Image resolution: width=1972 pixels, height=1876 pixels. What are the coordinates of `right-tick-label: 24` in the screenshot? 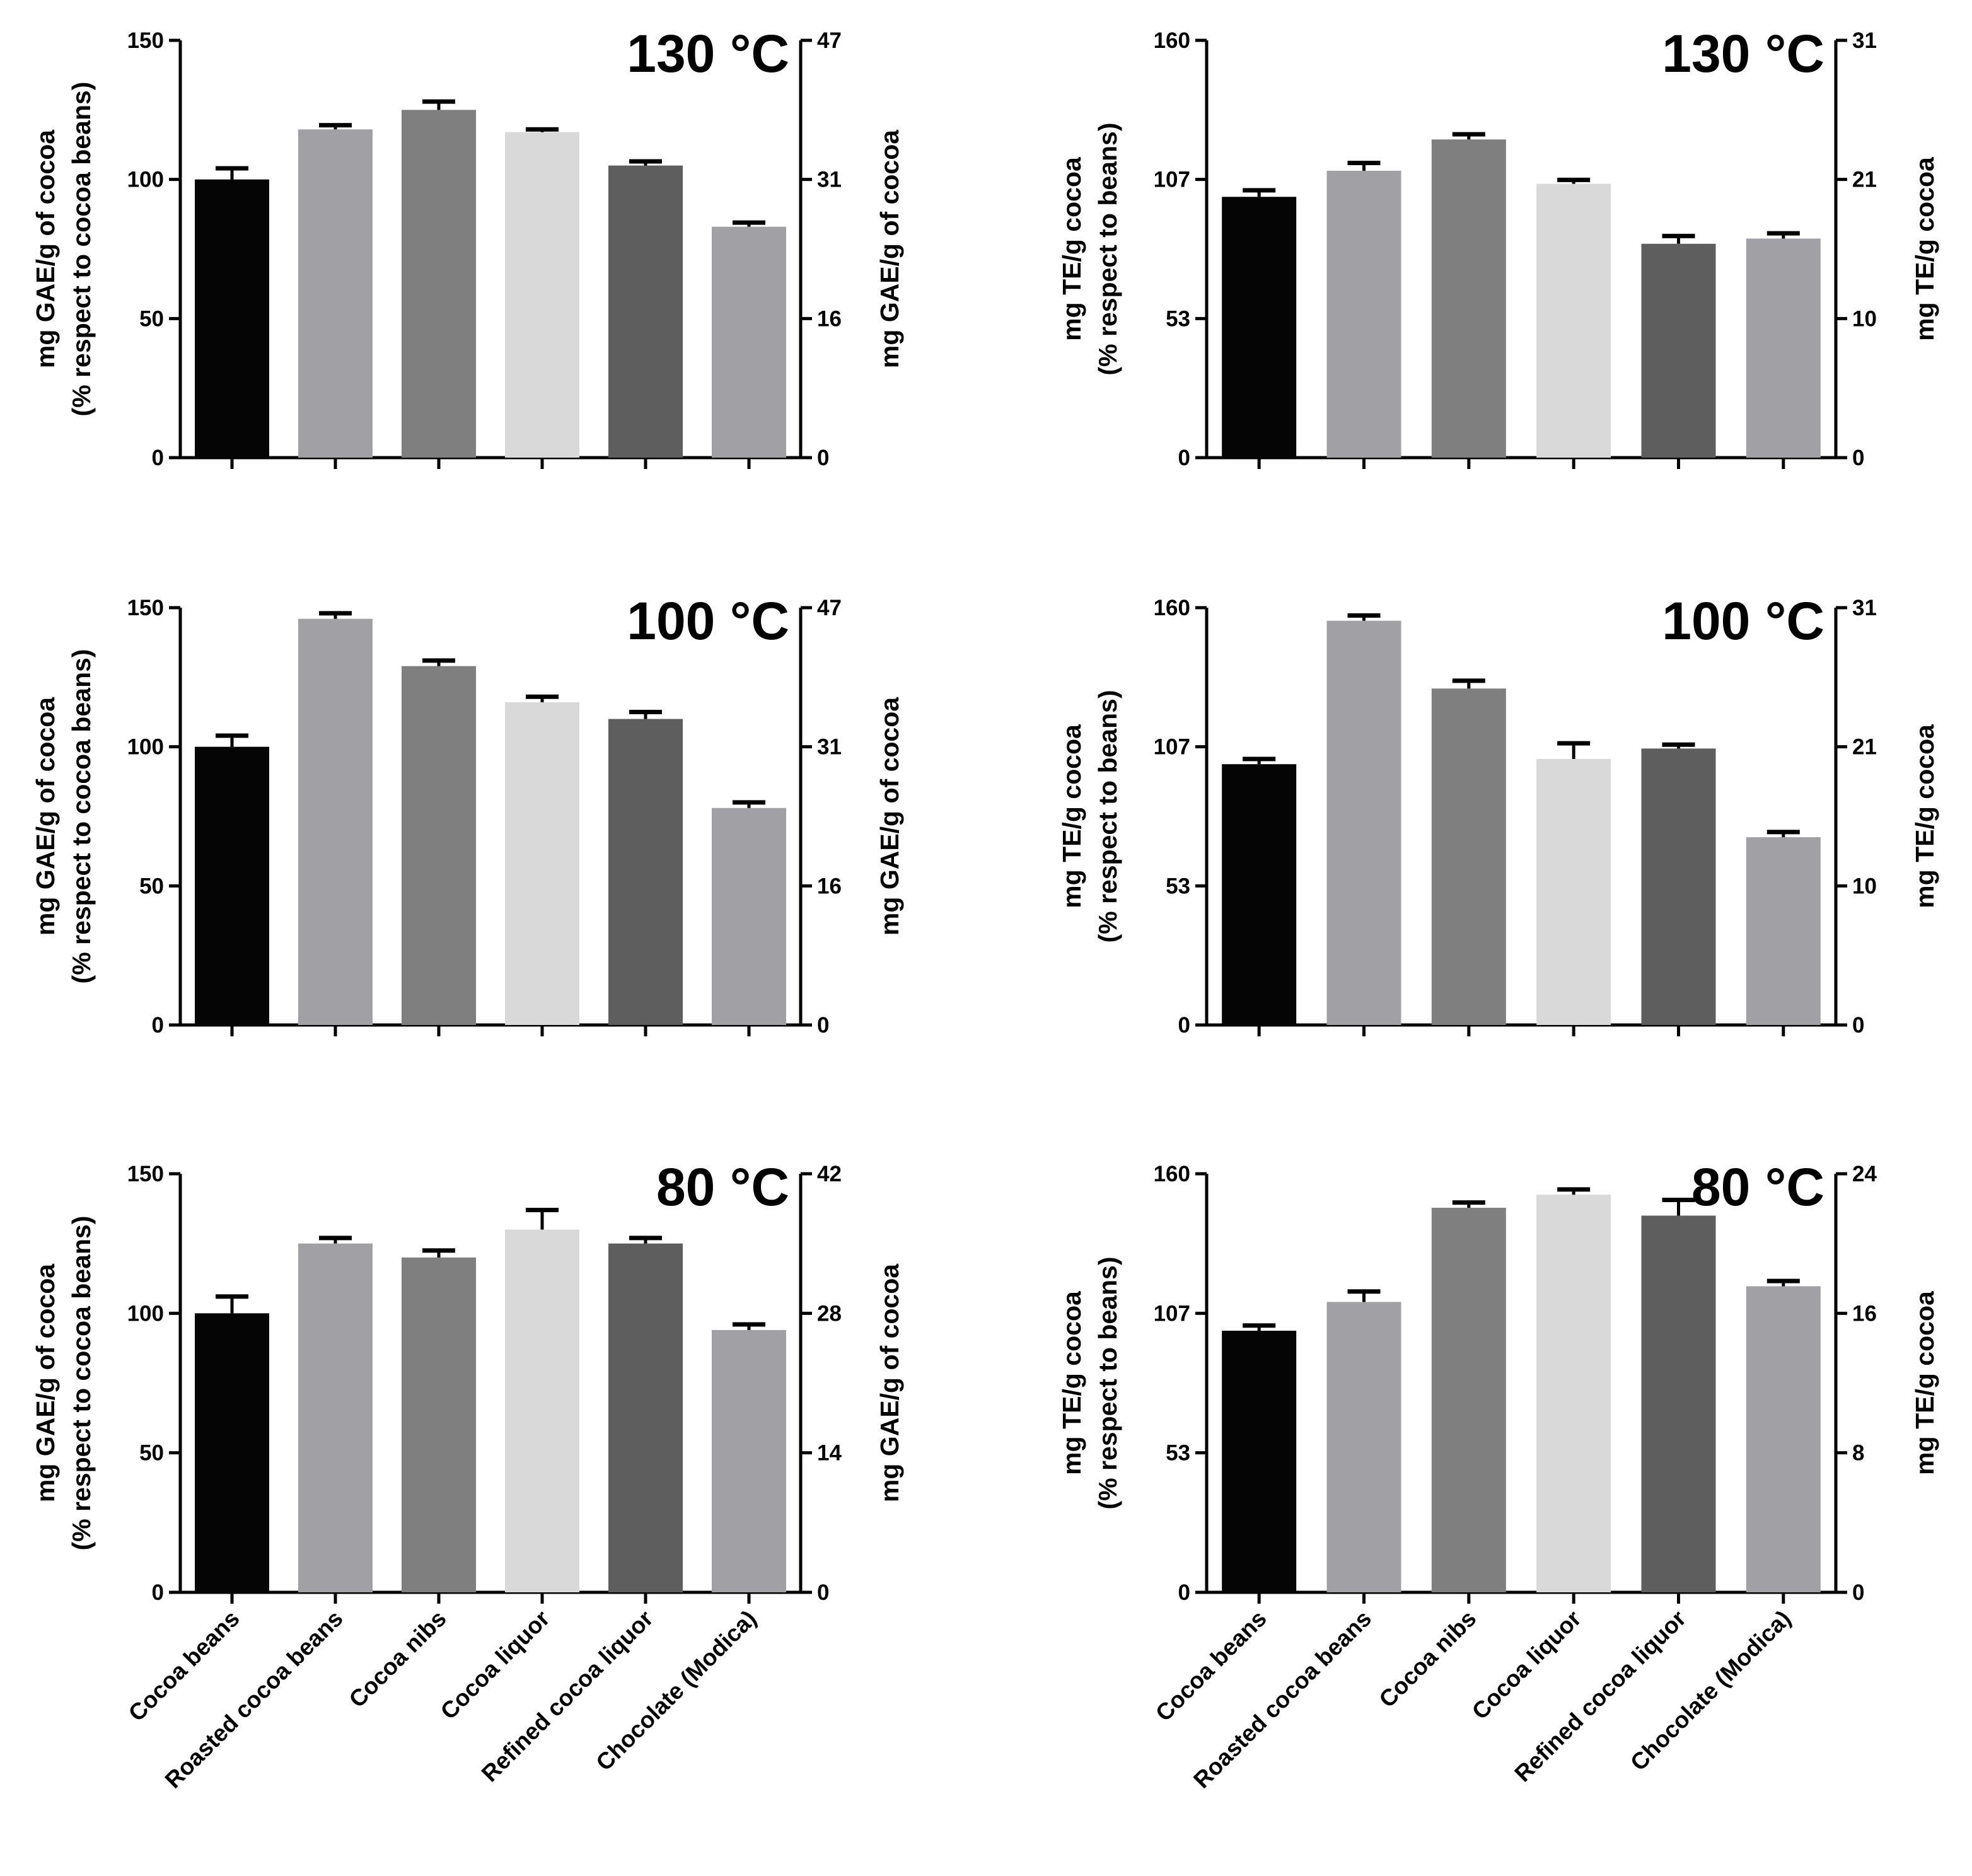 It's located at (1865, 1174).